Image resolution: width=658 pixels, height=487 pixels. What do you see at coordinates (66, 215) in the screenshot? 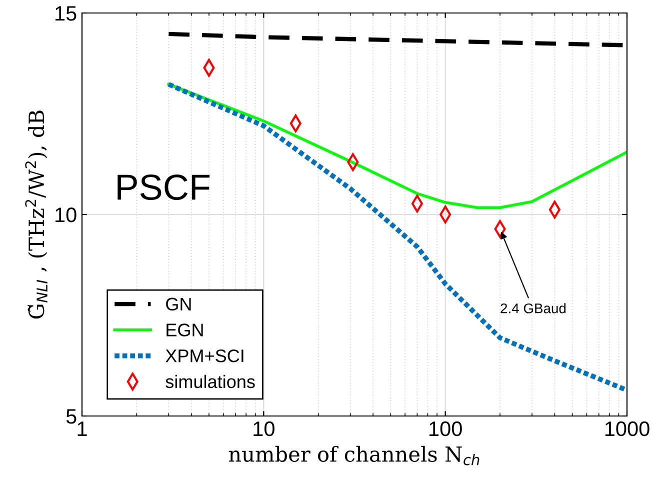
I see `y-tick-label: 10` at bounding box center [66, 215].